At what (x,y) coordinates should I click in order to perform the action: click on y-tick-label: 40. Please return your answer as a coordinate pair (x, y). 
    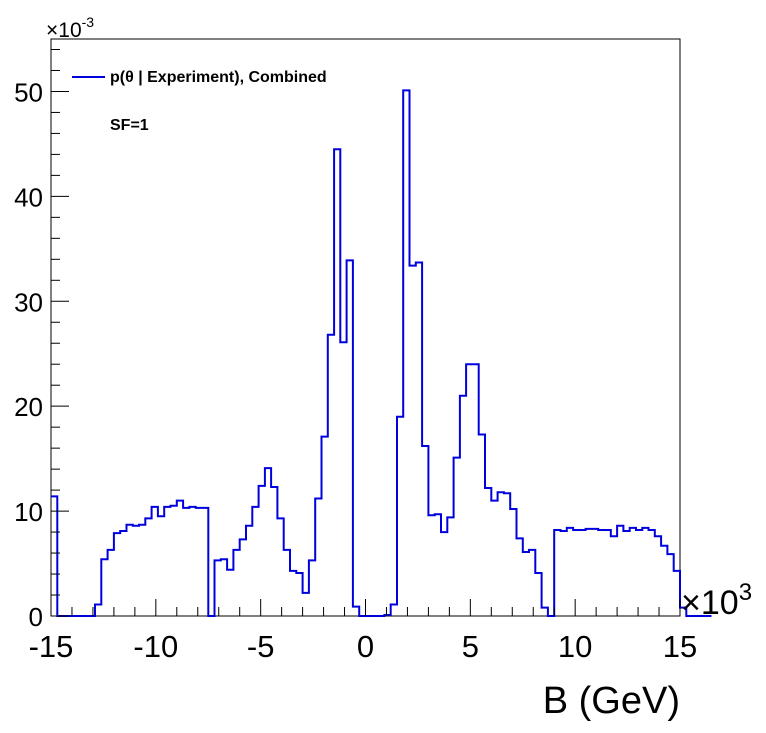
    Looking at the image, I should click on (28, 197).